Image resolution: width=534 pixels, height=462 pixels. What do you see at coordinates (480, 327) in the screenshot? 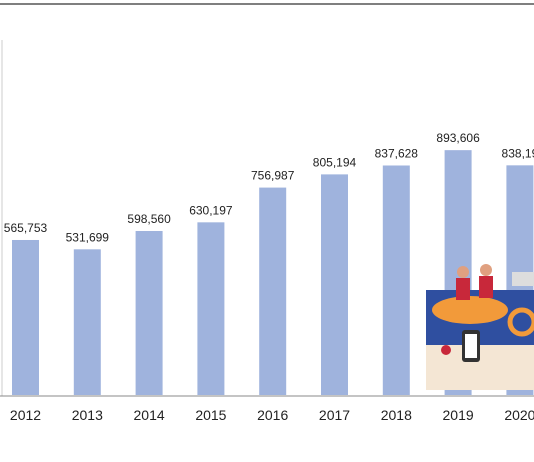
I see `illustration` at bounding box center [480, 327].